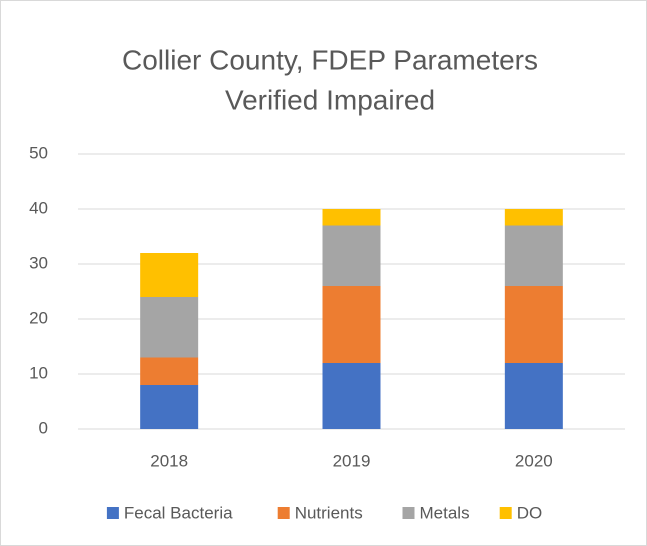 This screenshot has height=546, width=647. What do you see at coordinates (38, 372) in the screenshot?
I see `y-tick-label: 10` at bounding box center [38, 372].